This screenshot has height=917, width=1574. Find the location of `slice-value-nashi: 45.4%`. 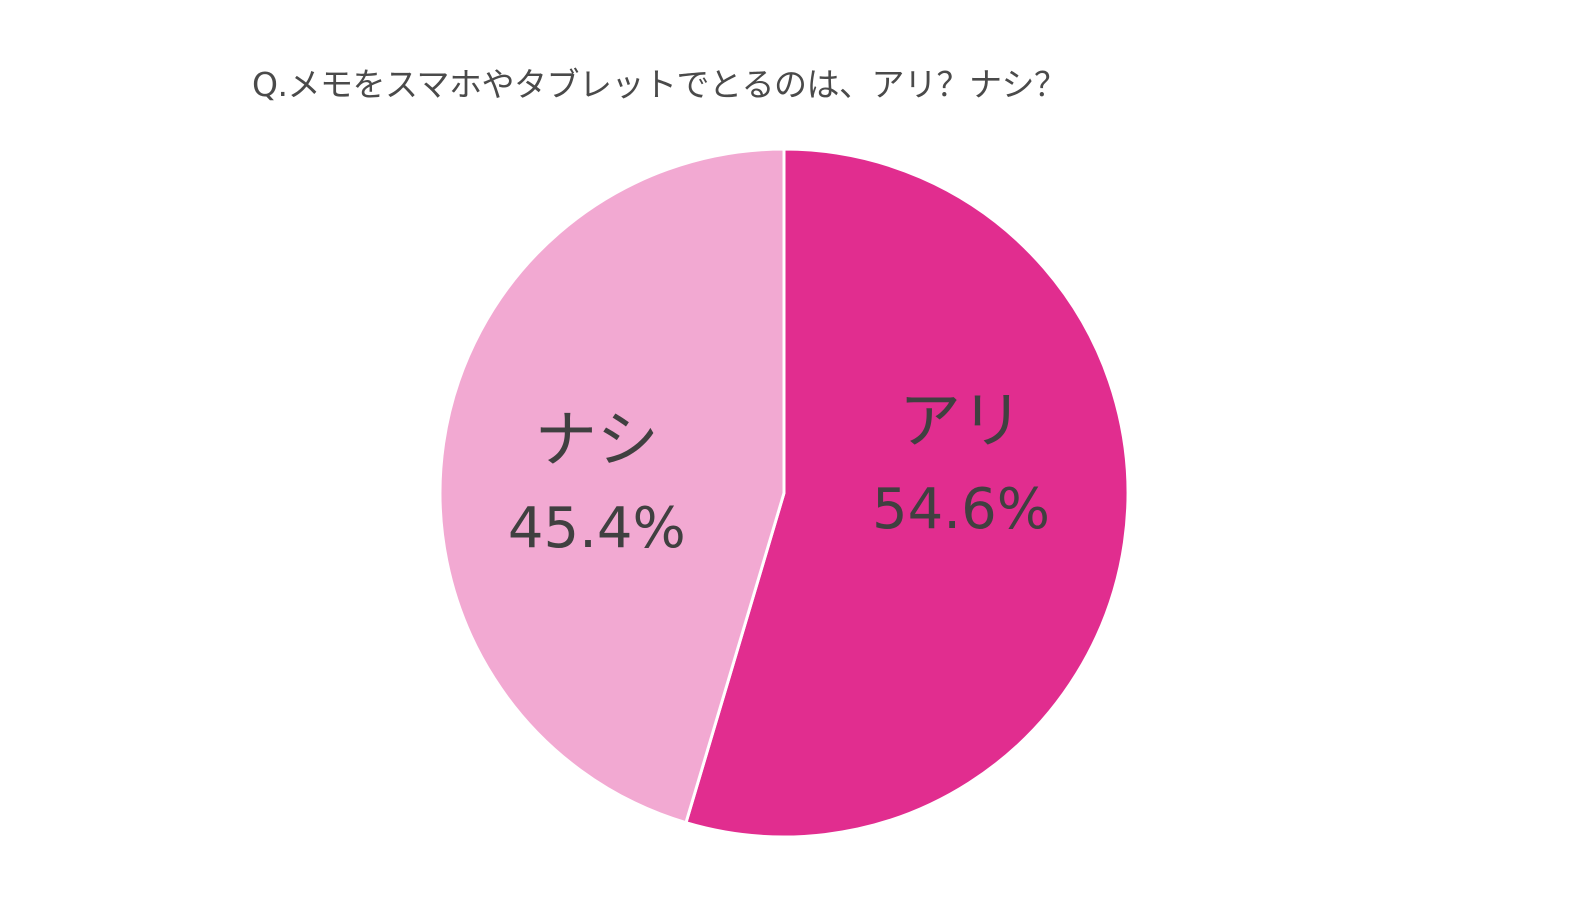

slice-value-nashi: 45.4% is located at coordinates (597, 528).